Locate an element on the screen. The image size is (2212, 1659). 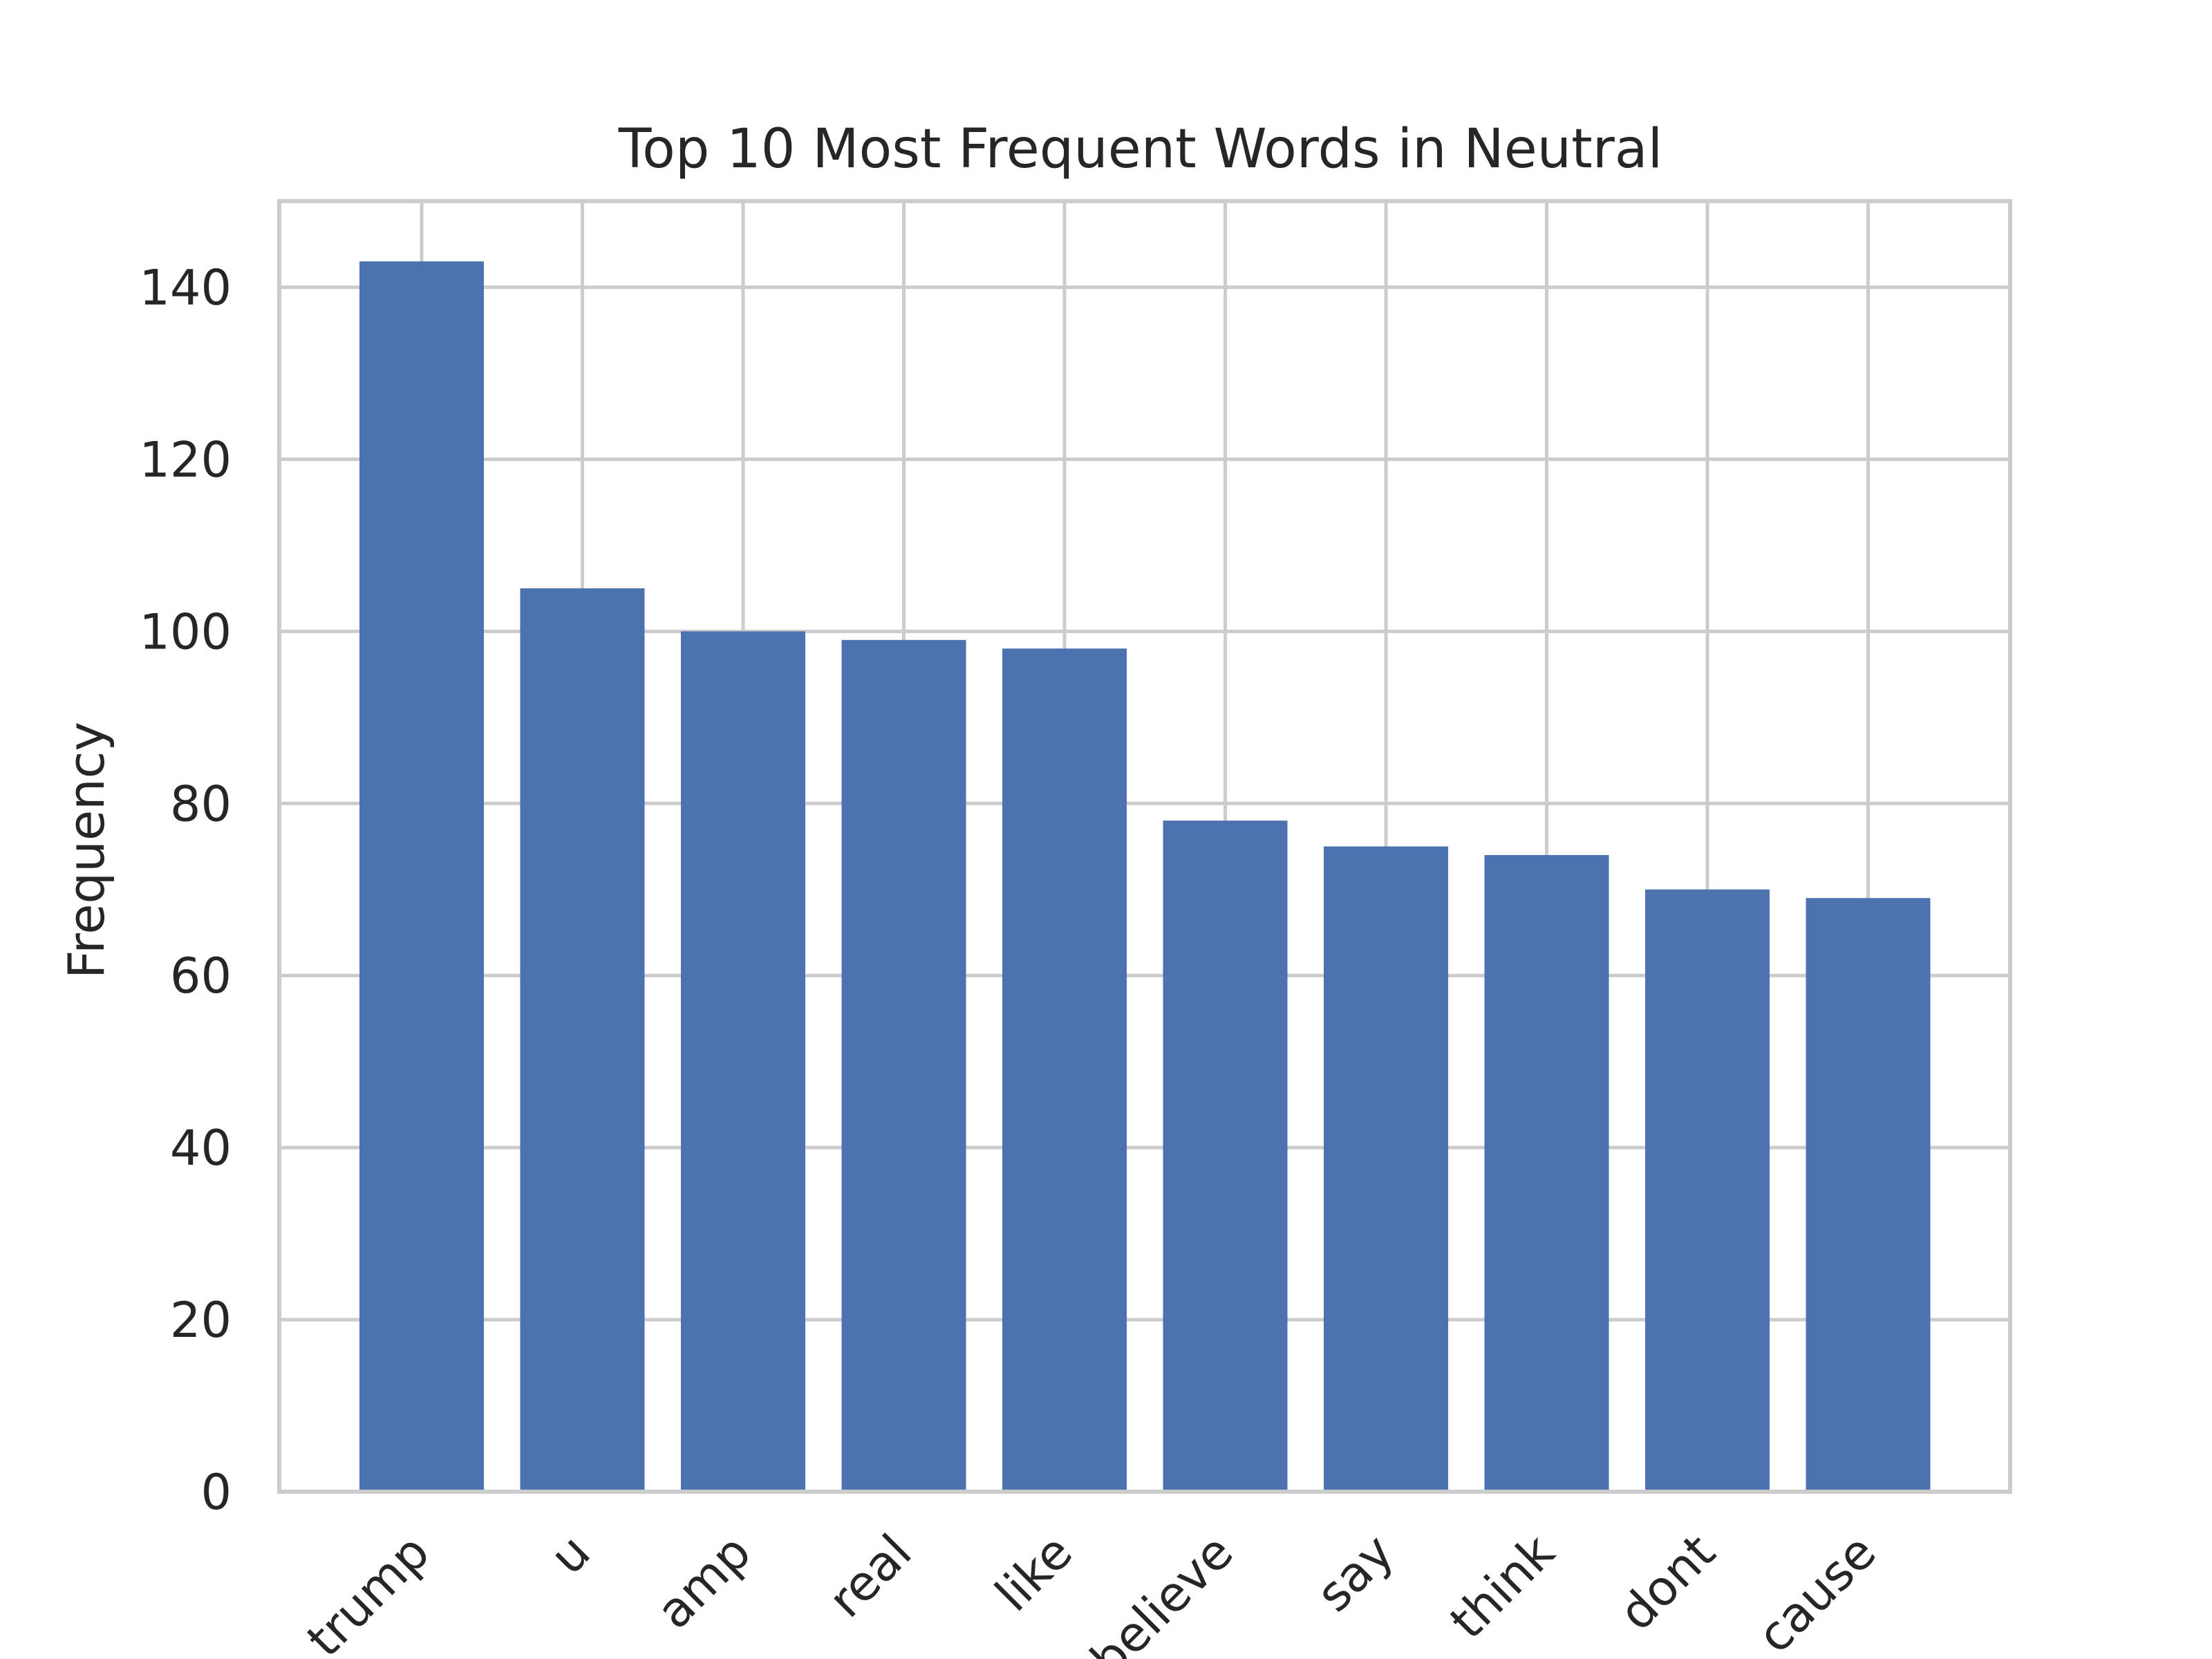
bar-believe is located at coordinates (1225, 1156).